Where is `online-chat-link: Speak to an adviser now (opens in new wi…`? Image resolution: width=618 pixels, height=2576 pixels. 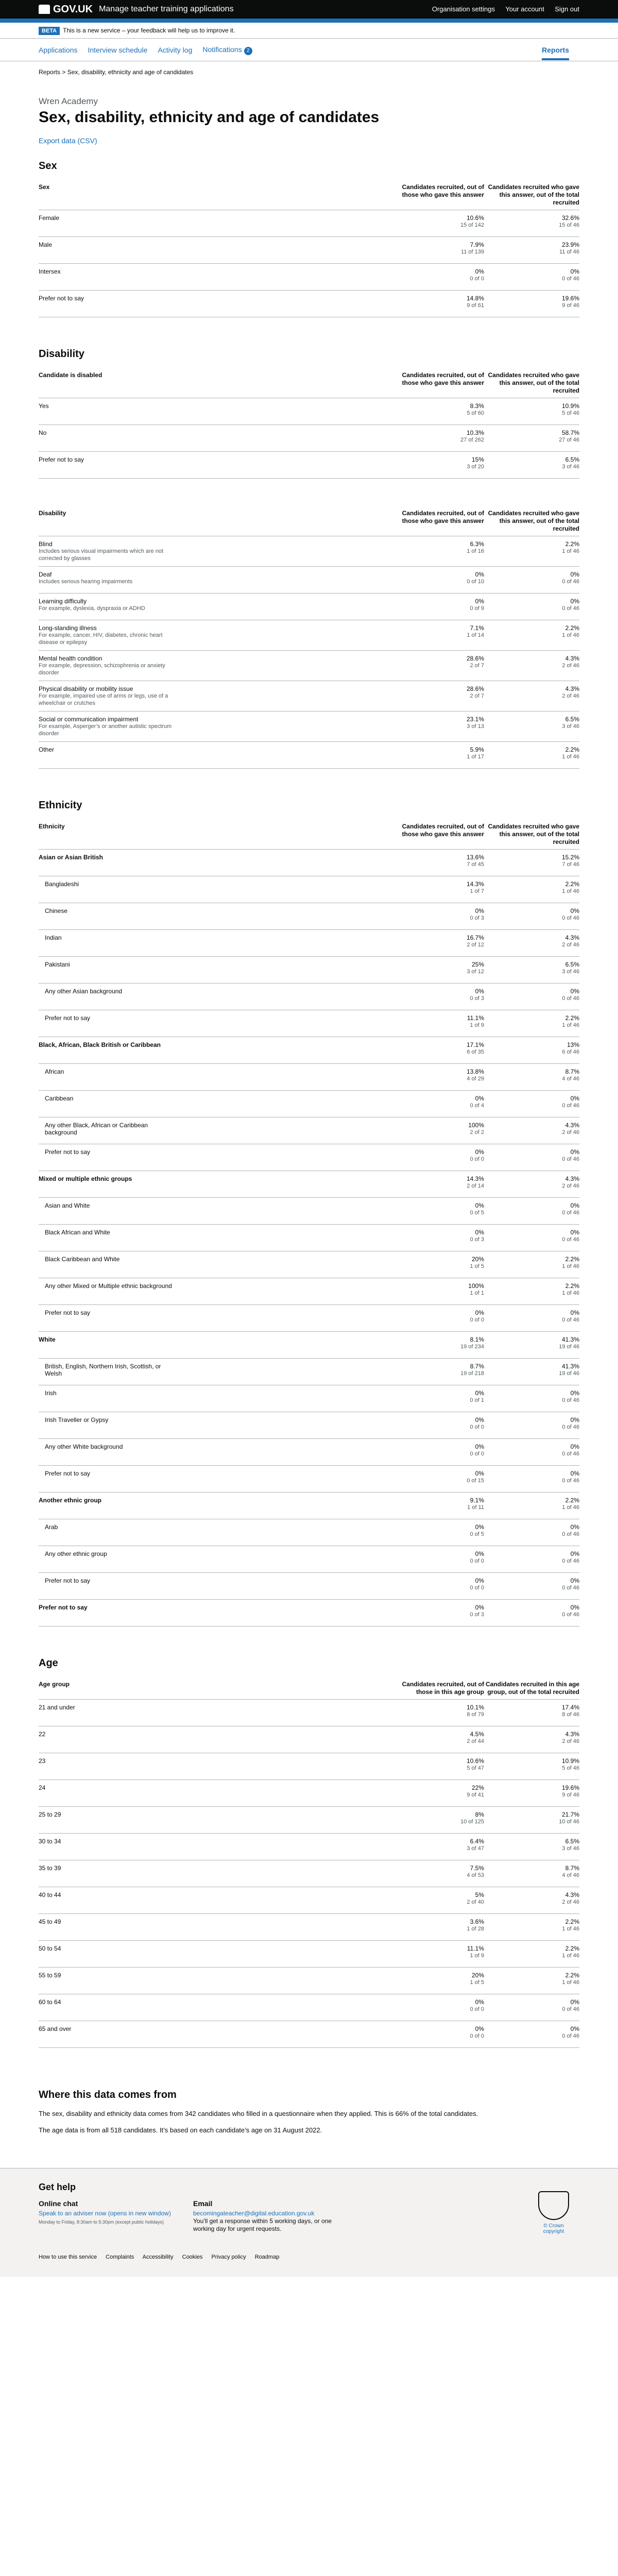 online-chat-link: Speak to an adviser now (opens in new wi… is located at coordinates (105, 2213).